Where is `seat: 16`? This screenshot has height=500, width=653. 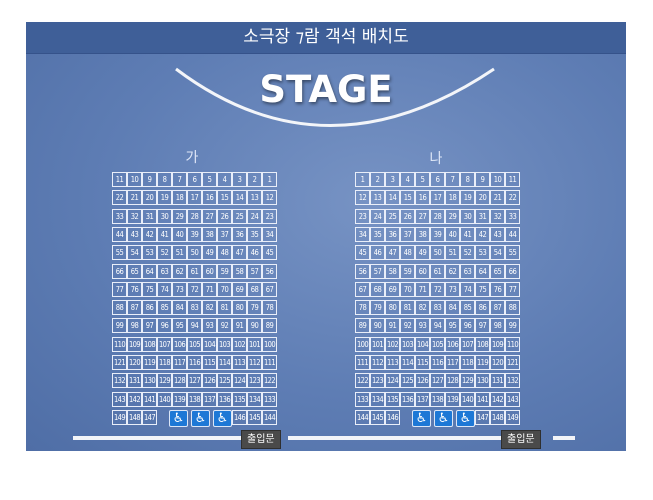
seat: 16 is located at coordinates (422, 198).